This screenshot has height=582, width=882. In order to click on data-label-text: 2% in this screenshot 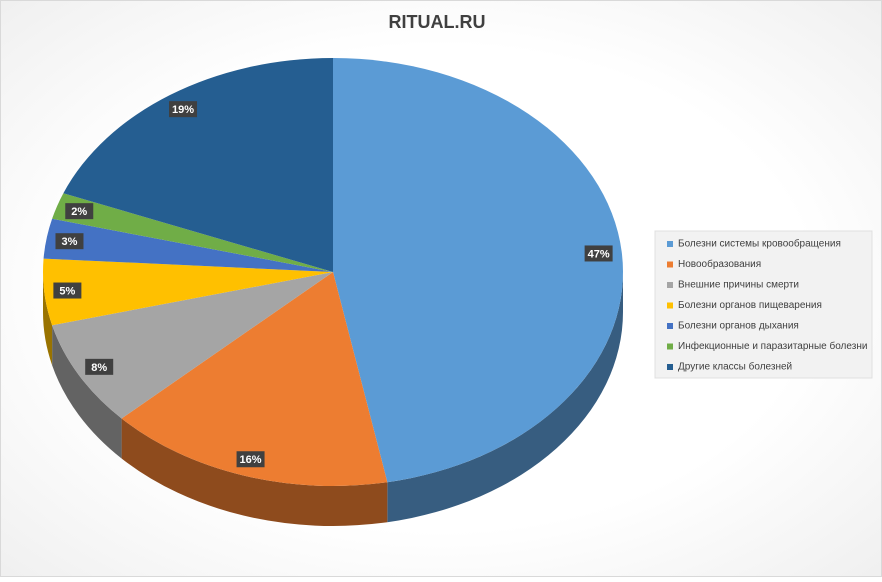, I will do `click(79, 212)`.